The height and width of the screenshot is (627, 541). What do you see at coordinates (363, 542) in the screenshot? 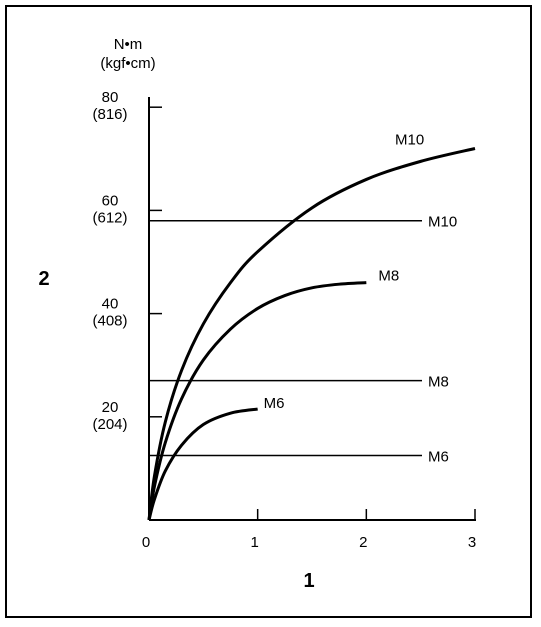
I see `x-tick-label: 2` at bounding box center [363, 542].